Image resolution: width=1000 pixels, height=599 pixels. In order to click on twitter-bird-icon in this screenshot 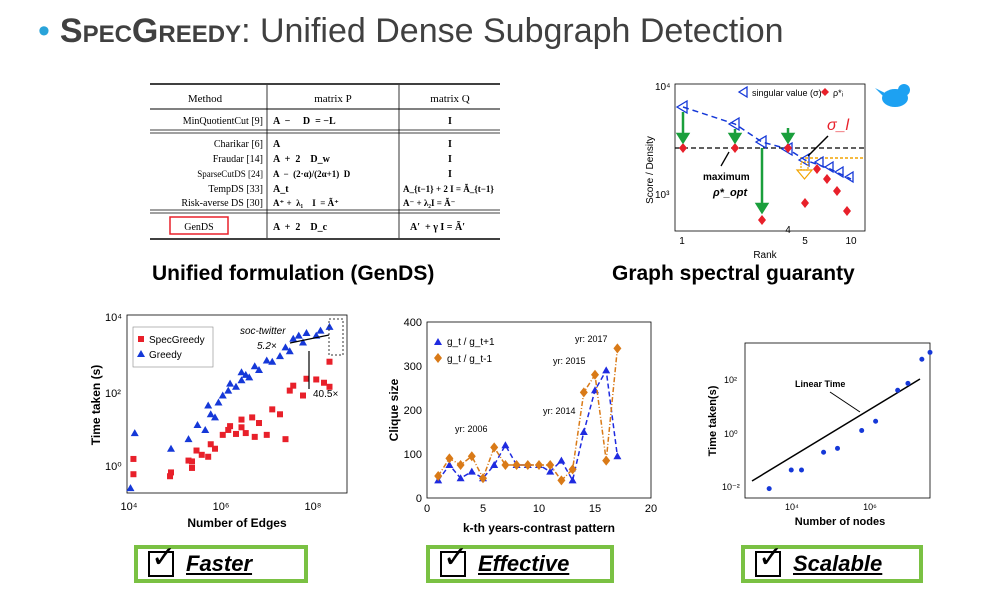, I will do `click(892, 95)`.